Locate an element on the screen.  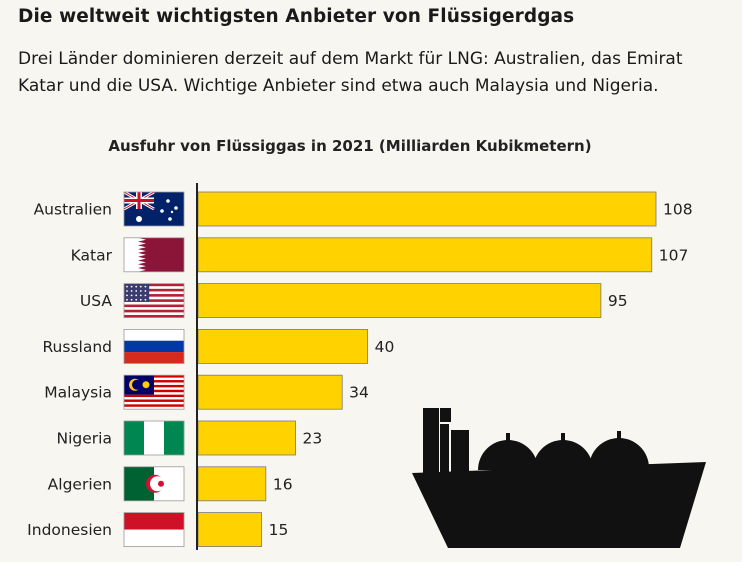
bar-algerien is located at coordinates (232, 484).